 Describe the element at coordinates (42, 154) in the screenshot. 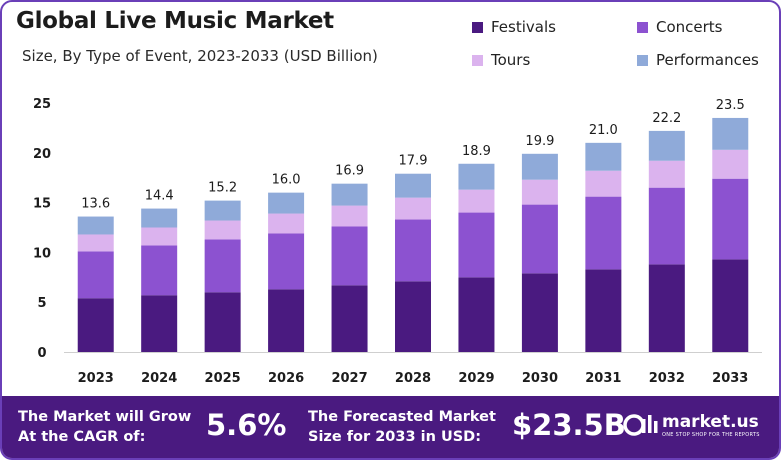

I see `y-tick-label: 20` at that location.